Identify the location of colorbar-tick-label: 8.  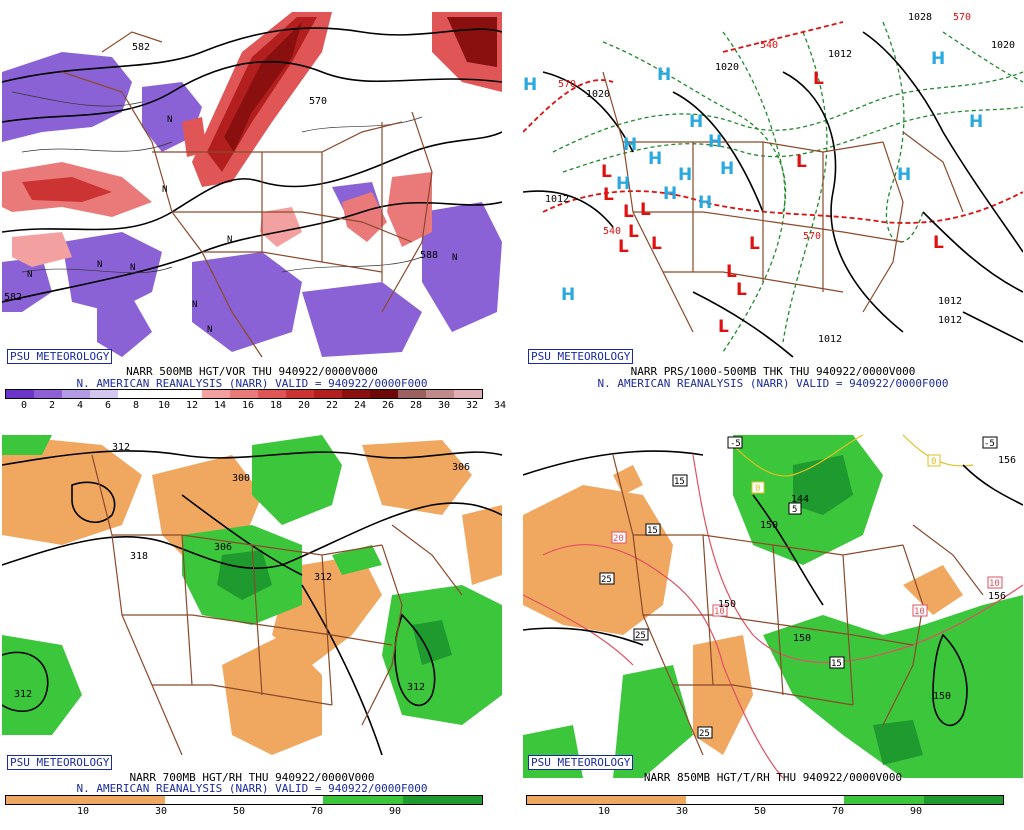
(136, 405).